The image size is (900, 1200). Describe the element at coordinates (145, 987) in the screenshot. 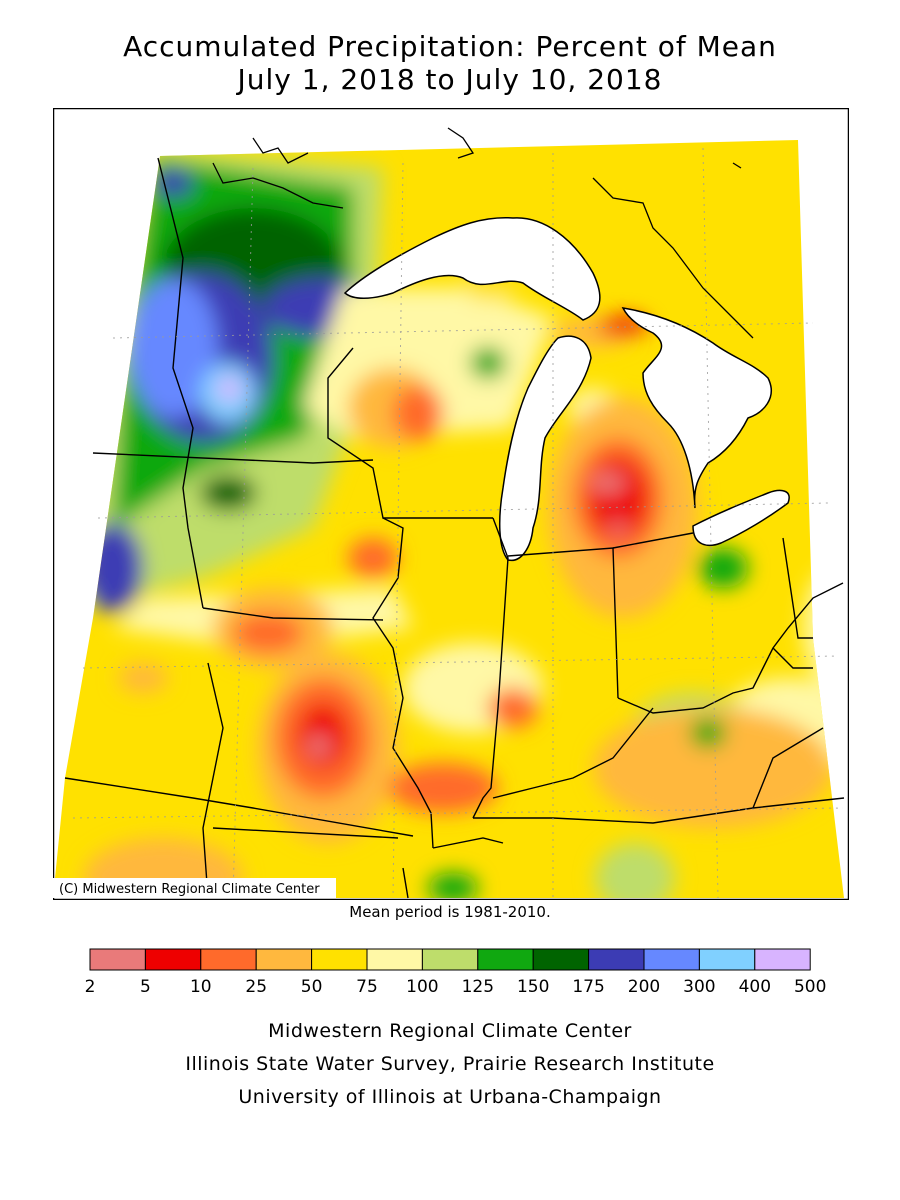

I see `legend-tick-label: 5` at that location.